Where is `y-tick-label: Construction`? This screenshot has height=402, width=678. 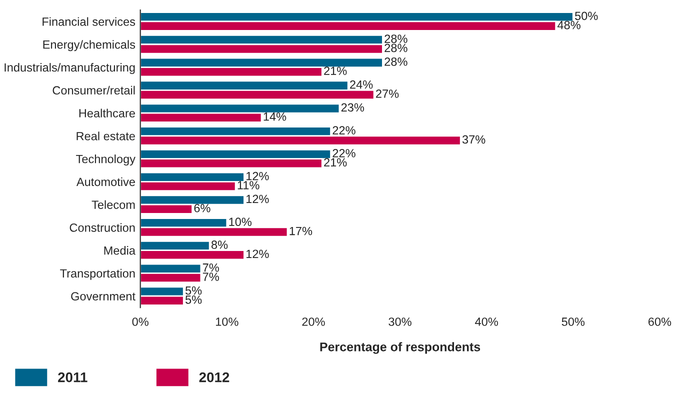
y-tick-label: Construction is located at coordinates (102, 227).